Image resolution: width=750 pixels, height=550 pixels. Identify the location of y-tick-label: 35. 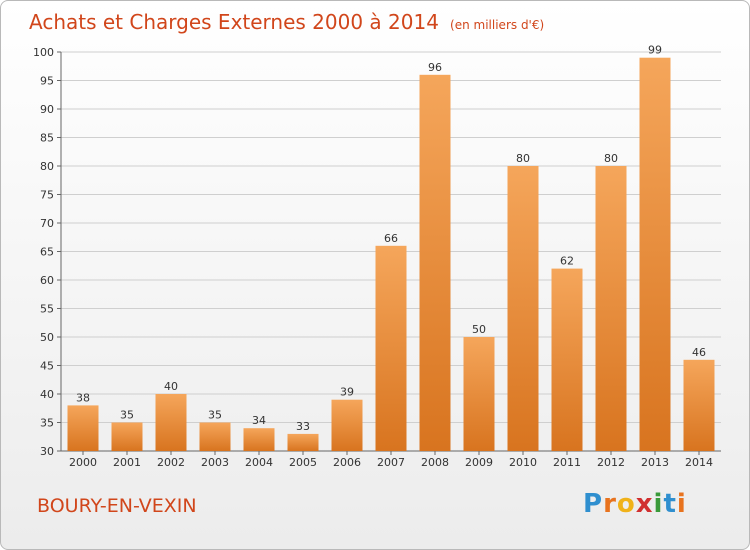
(47, 423).